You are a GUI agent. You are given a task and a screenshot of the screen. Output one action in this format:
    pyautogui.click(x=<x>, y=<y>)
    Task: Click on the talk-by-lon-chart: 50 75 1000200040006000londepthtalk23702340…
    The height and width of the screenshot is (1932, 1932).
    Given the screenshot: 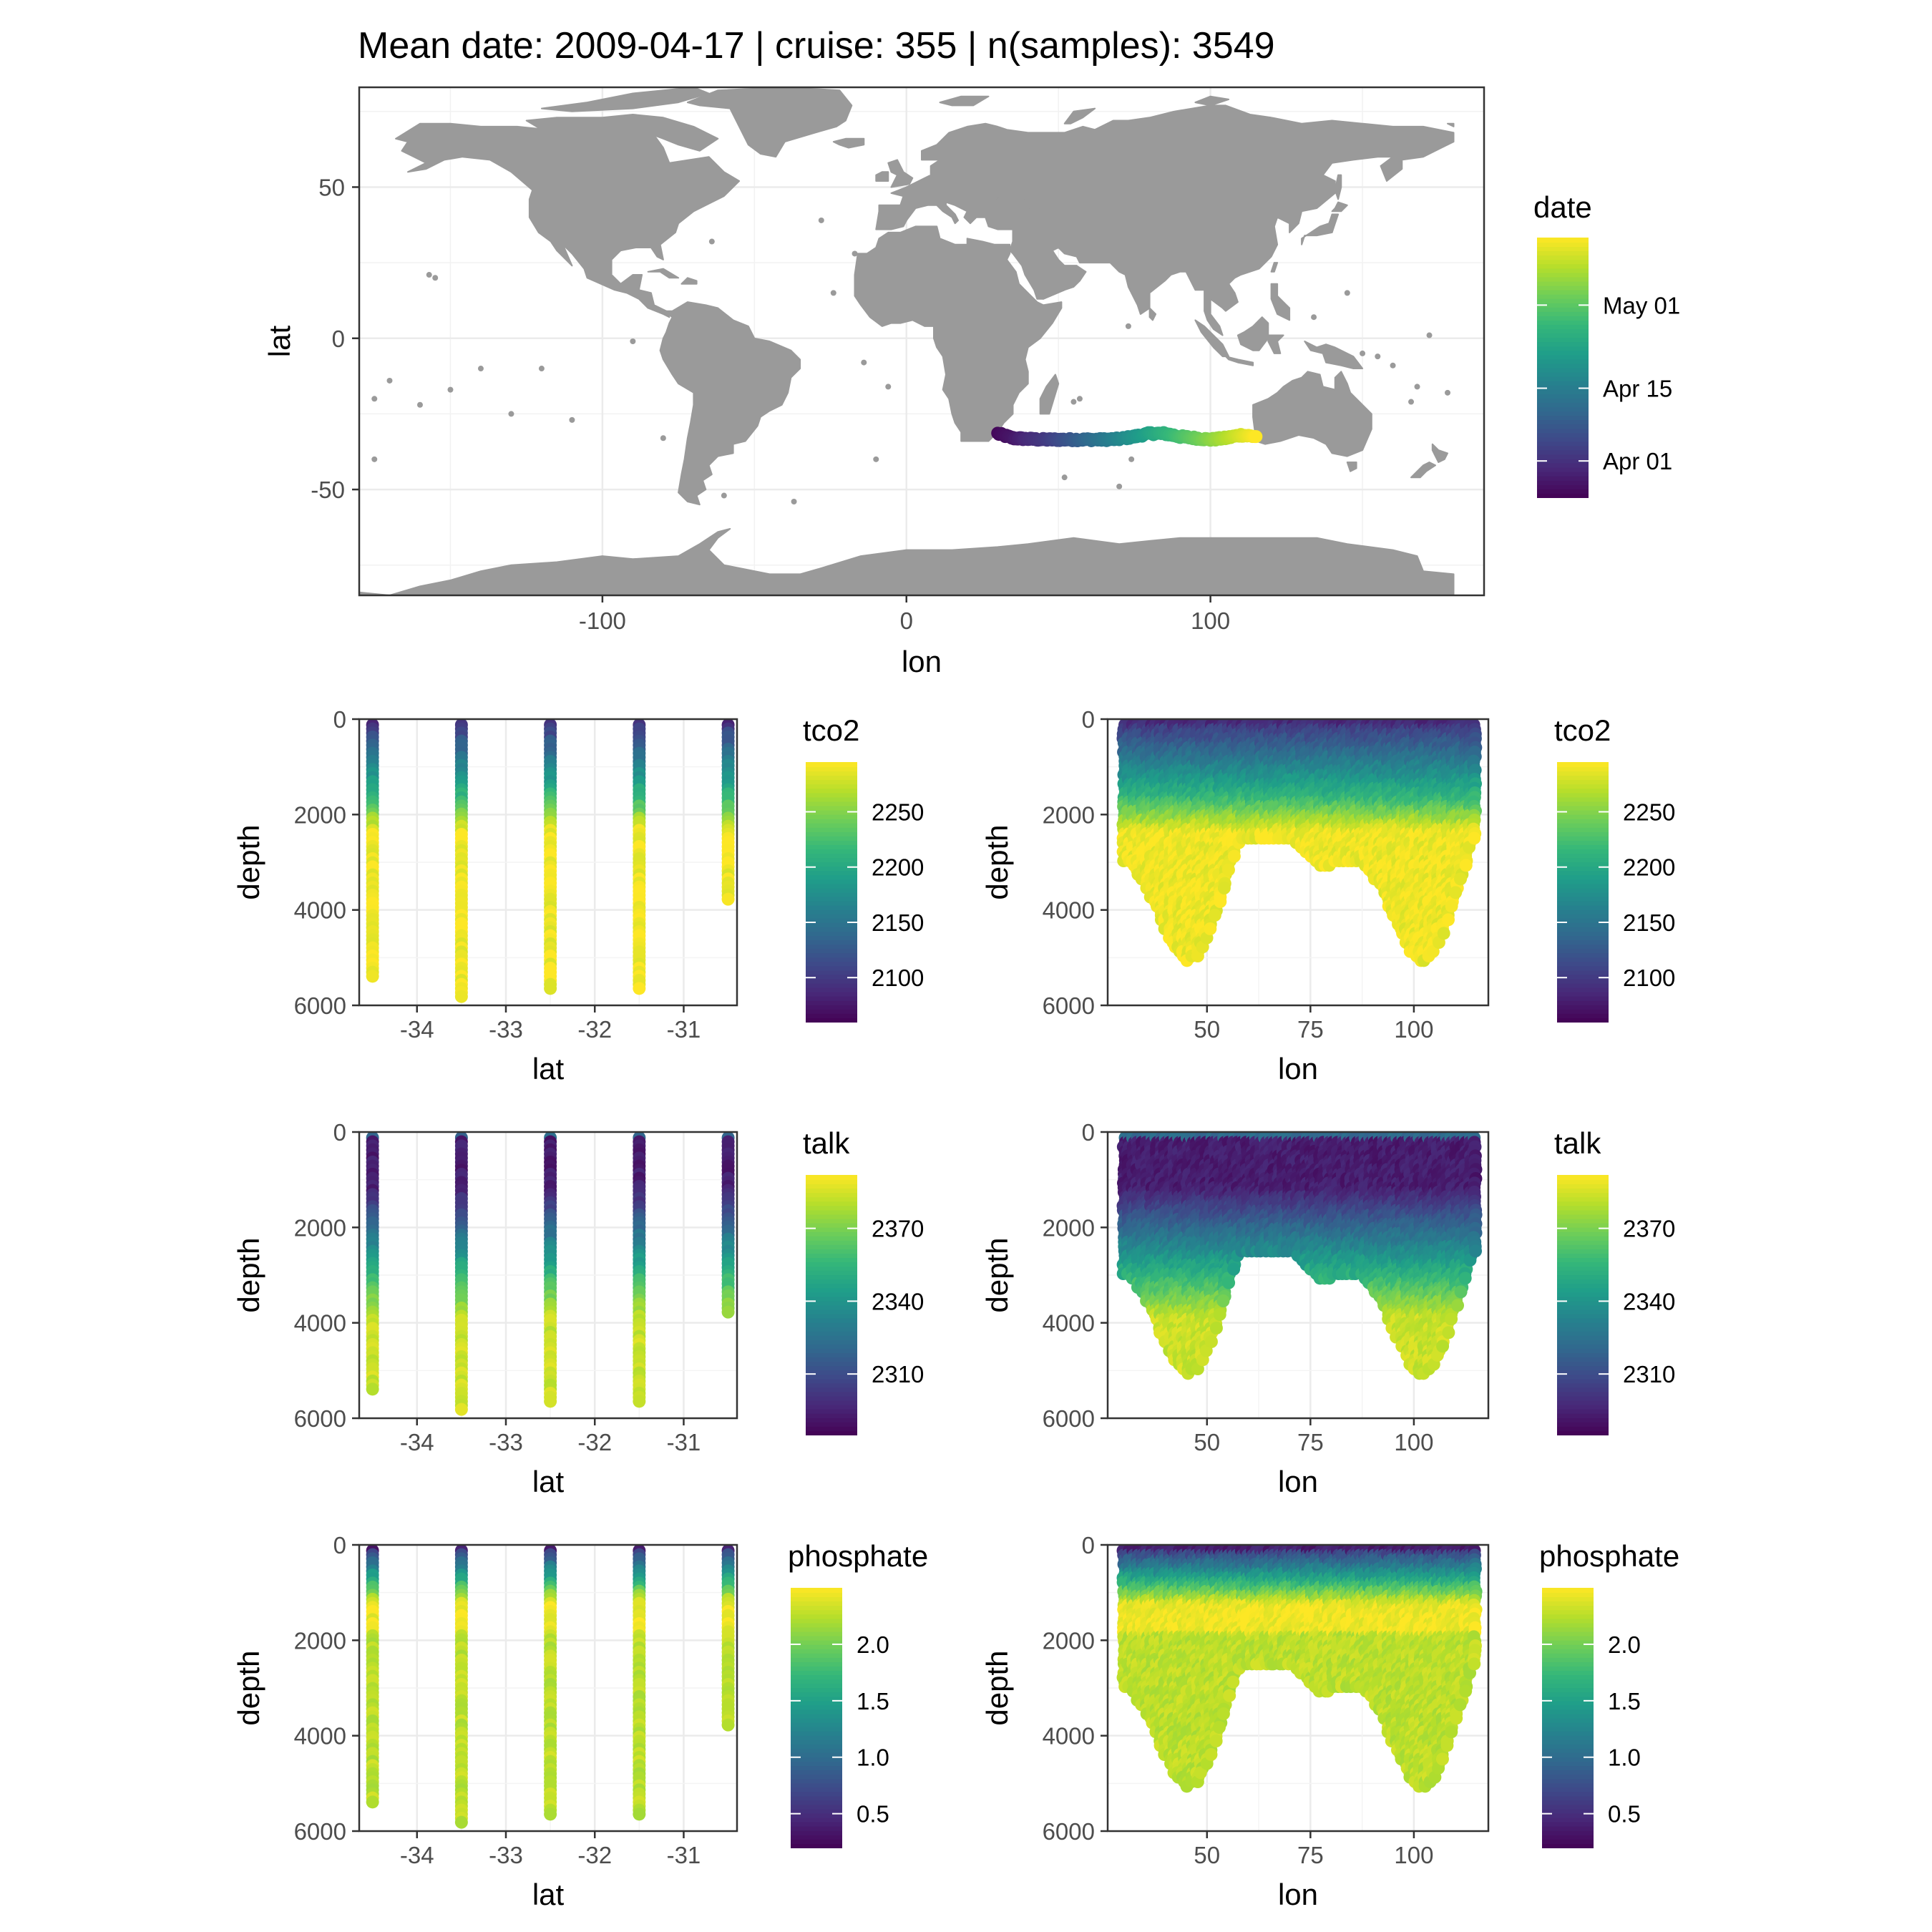 What is the action you would take?
    pyautogui.click(x=1327, y=1308)
    